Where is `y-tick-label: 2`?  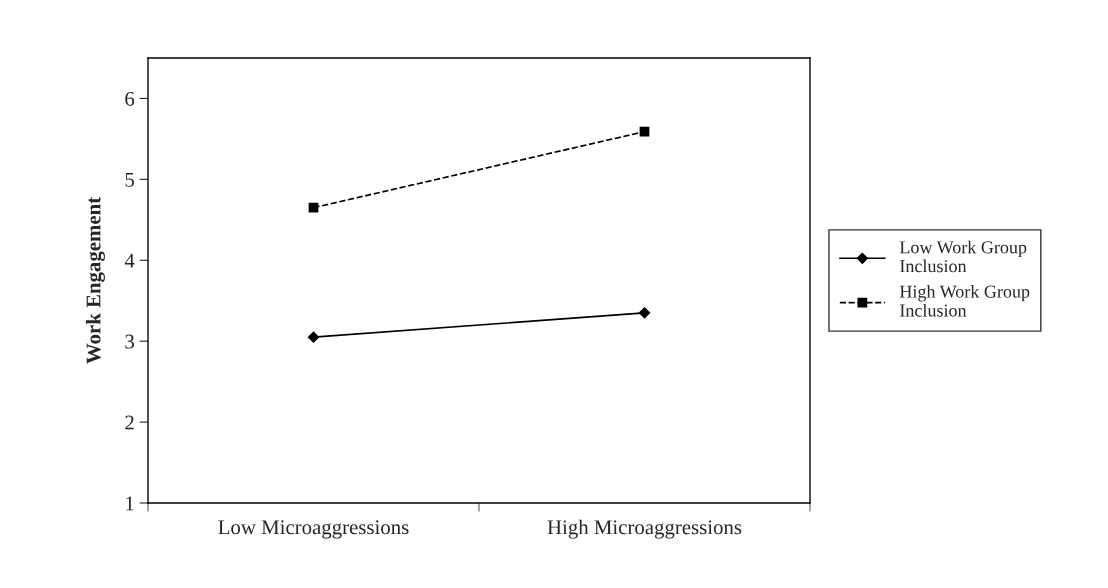 y-tick-label: 2 is located at coordinates (129, 422).